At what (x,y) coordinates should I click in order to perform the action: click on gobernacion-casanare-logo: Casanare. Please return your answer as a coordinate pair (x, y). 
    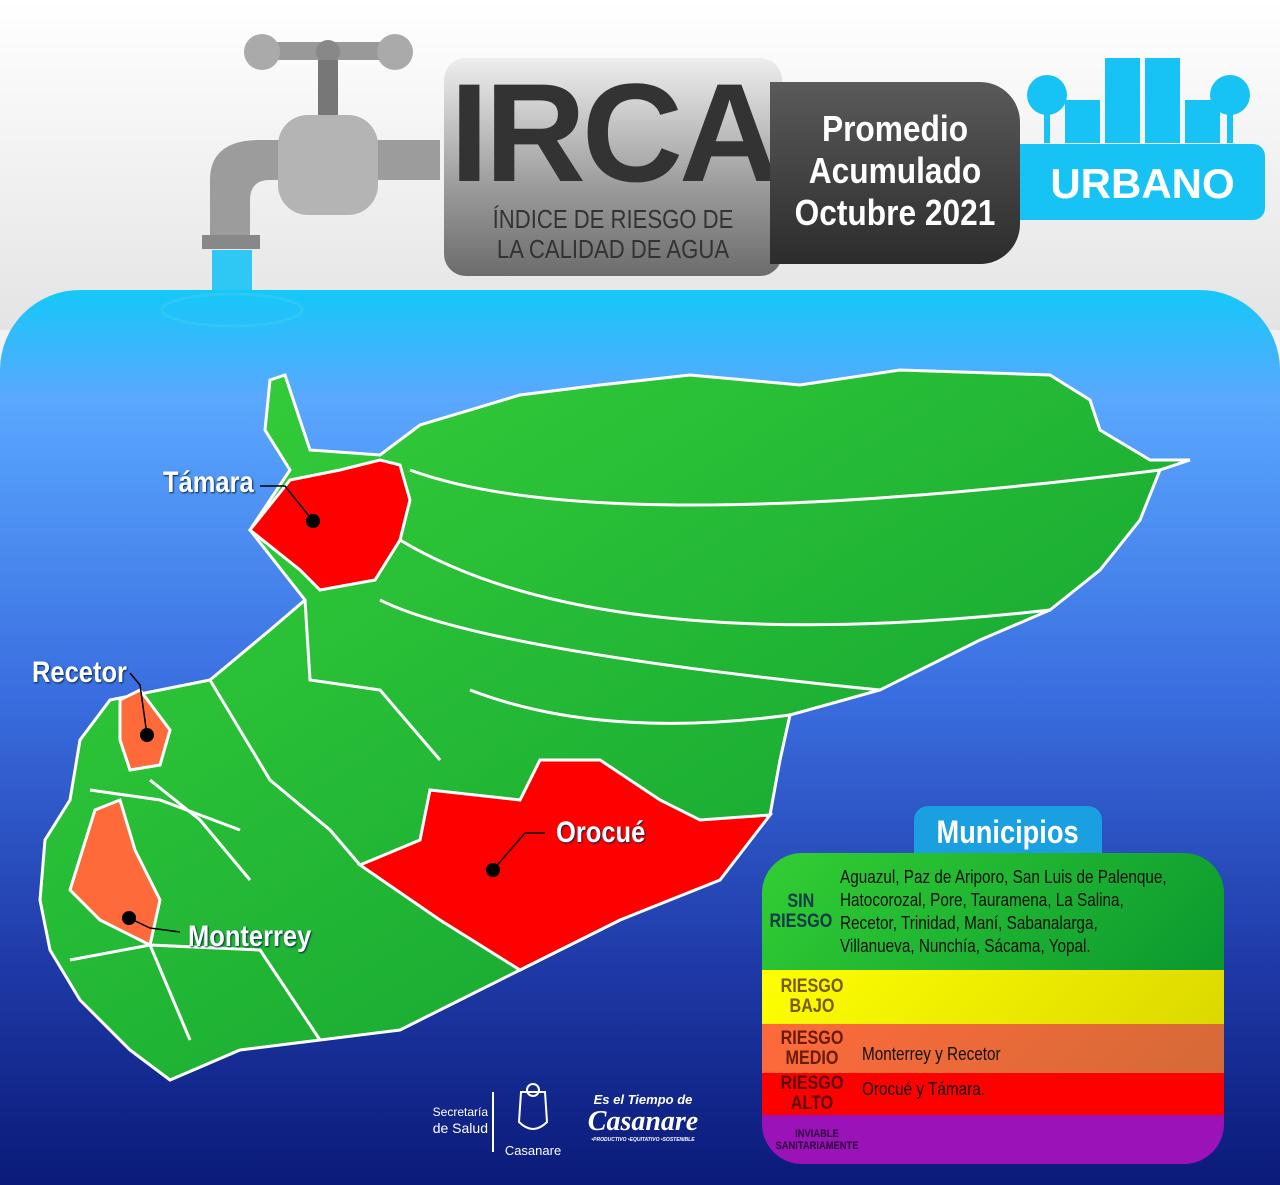
    Looking at the image, I should click on (533, 1120).